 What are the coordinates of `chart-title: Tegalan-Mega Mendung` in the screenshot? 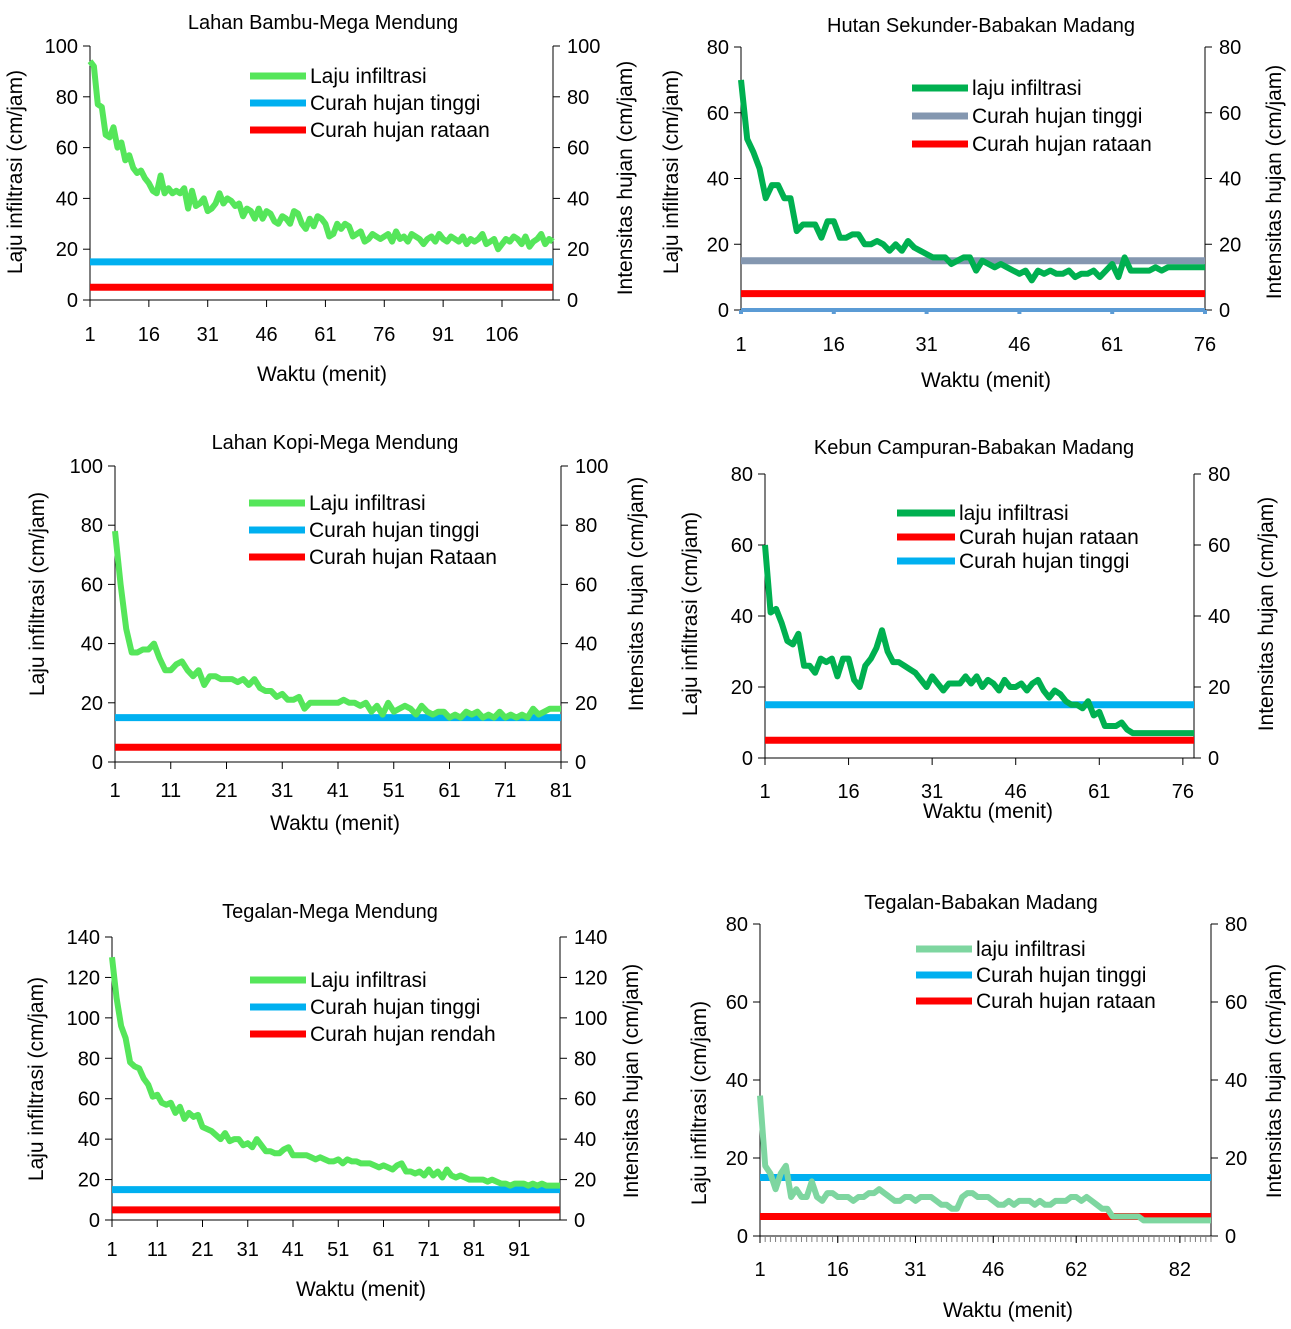 It's located at (330, 912).